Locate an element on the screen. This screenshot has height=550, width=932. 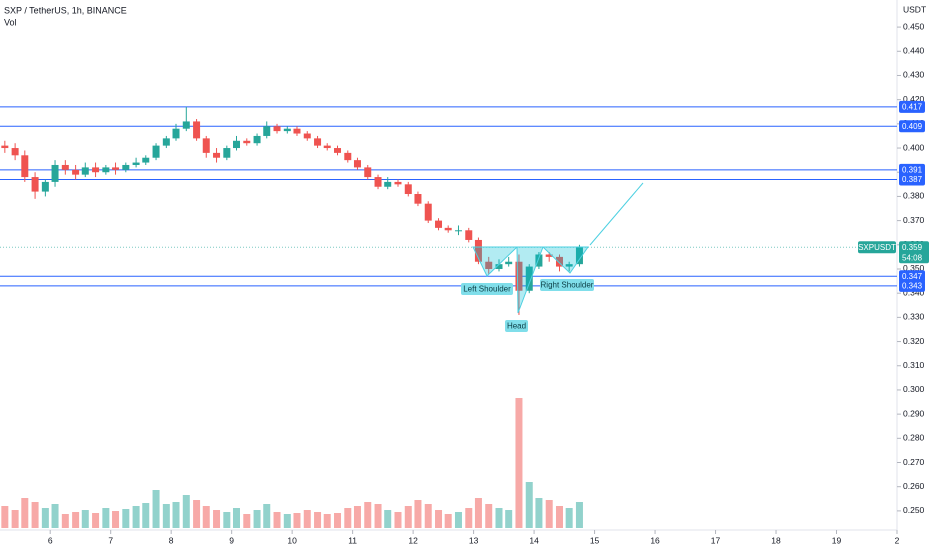
level-label: 0.409 is located at coordinates (912, 126).